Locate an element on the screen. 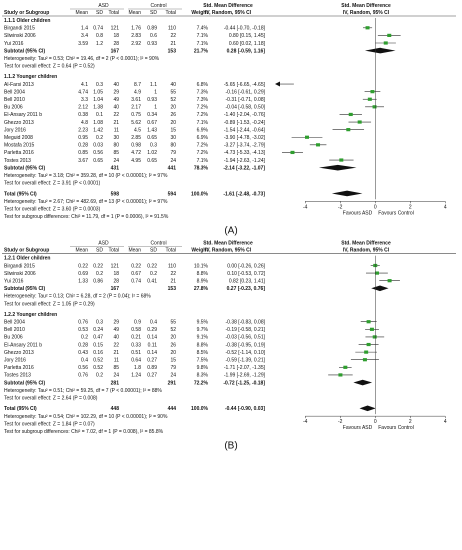  panel1-group2-study7-control-sd: 1.43 is located at coordinates (152, 130).